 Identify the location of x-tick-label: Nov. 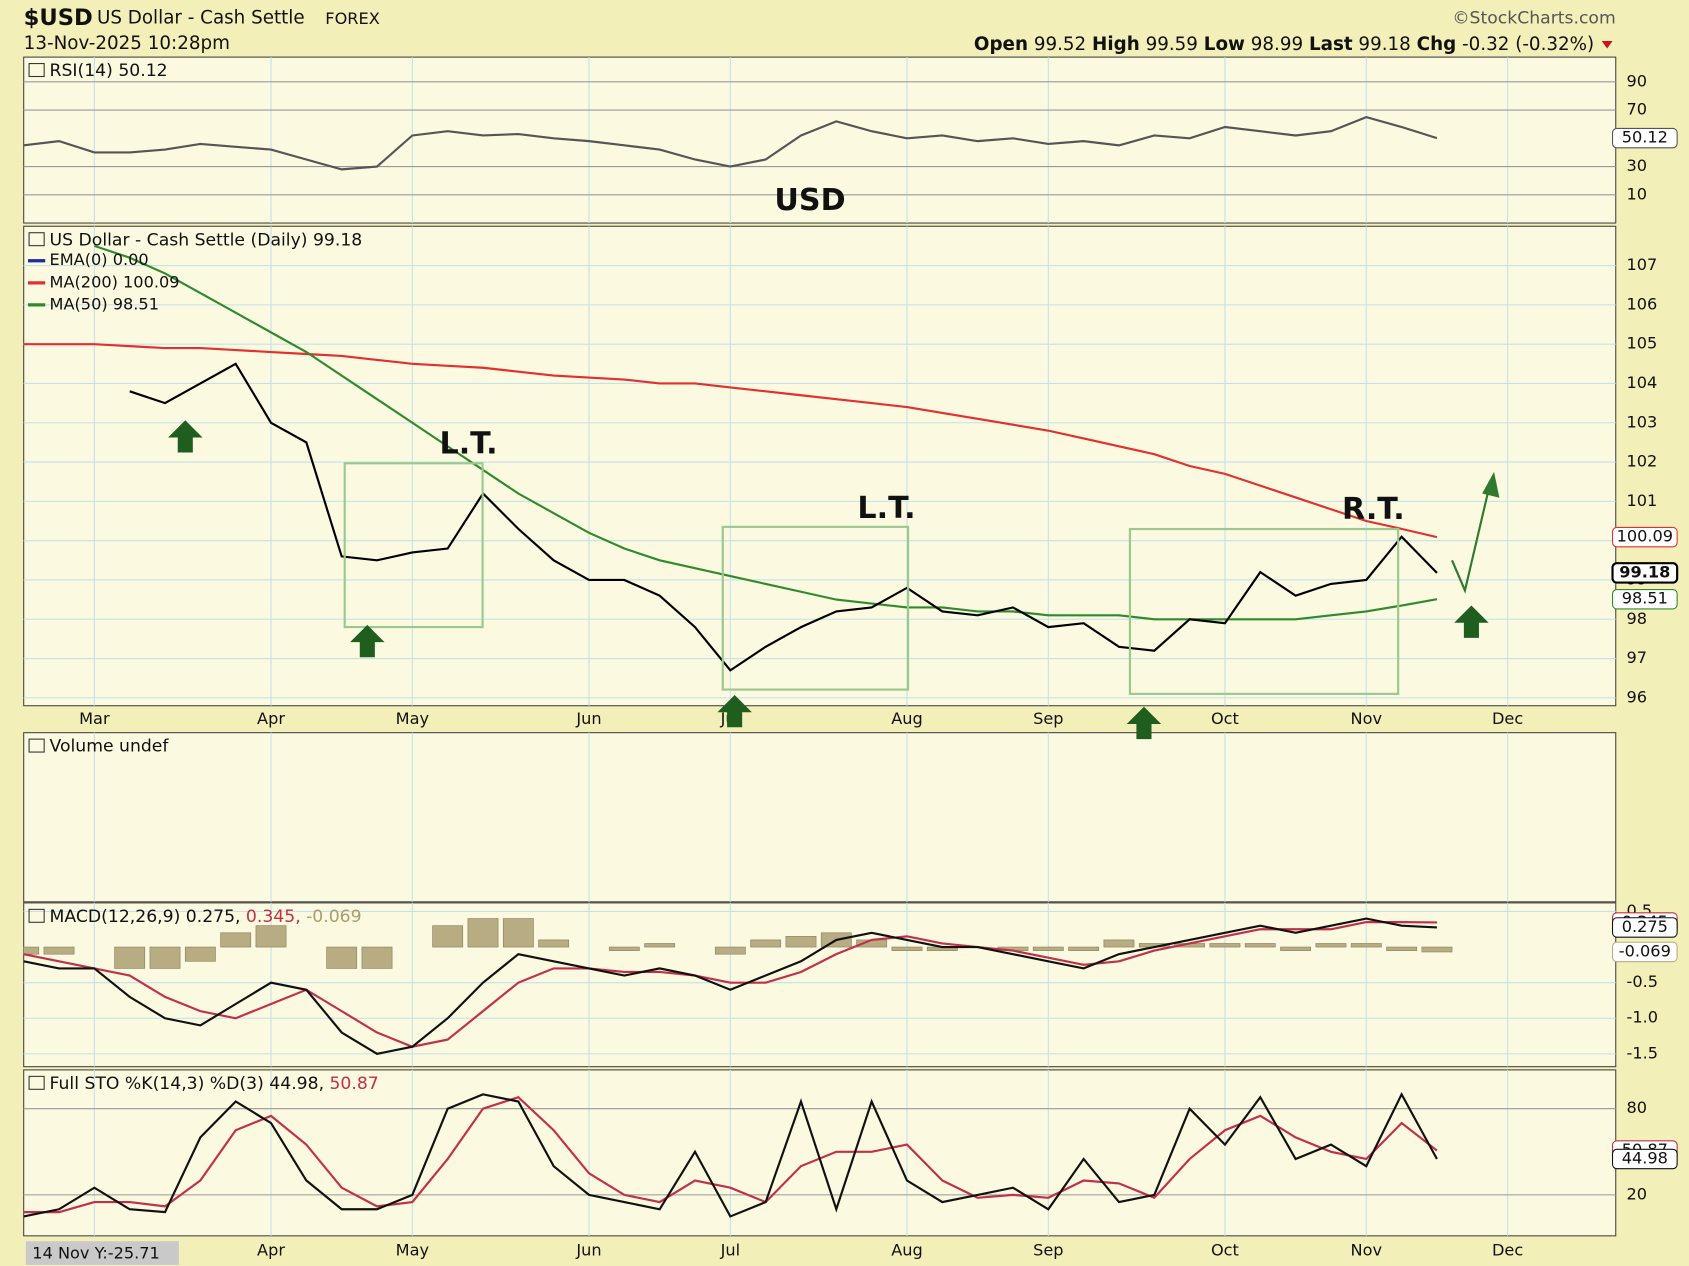
(1367, 718).